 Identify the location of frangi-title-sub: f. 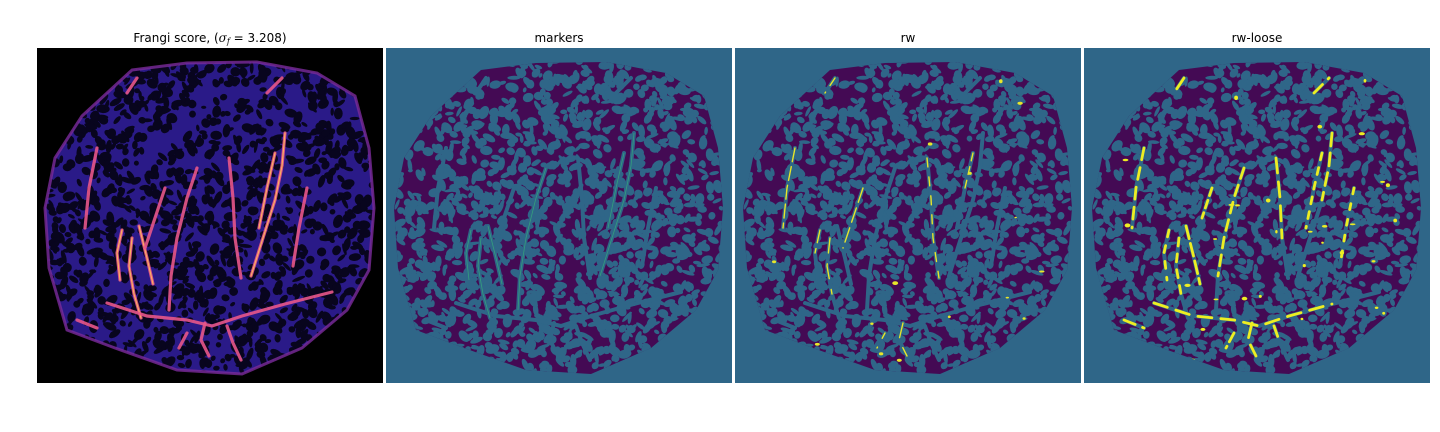
(228, 41).